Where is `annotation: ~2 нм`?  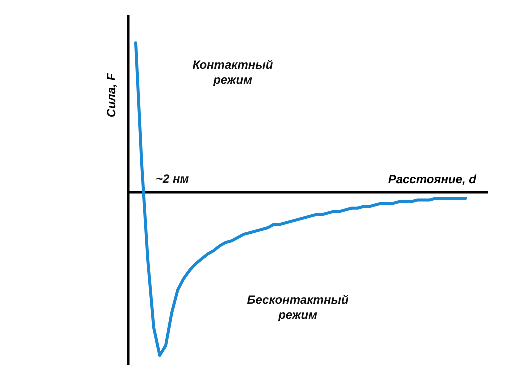
annotation: ~2 нм is located at coordinates (173, 179).